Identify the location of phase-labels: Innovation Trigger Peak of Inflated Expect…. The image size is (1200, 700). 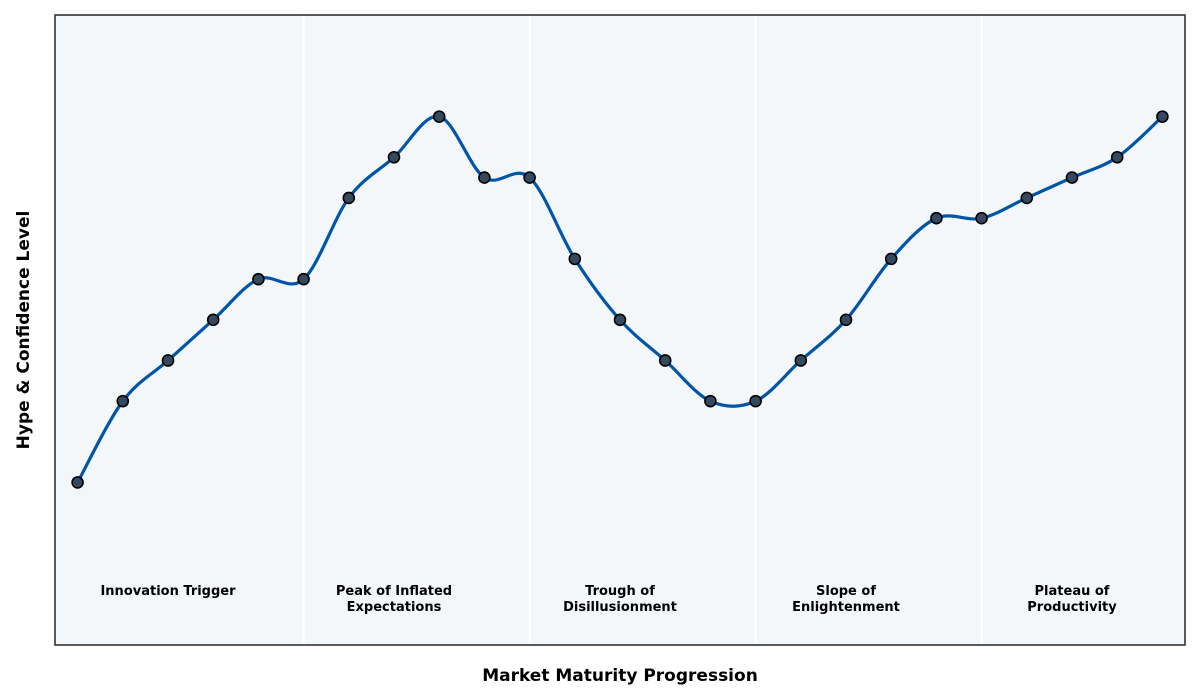
(608, 599).